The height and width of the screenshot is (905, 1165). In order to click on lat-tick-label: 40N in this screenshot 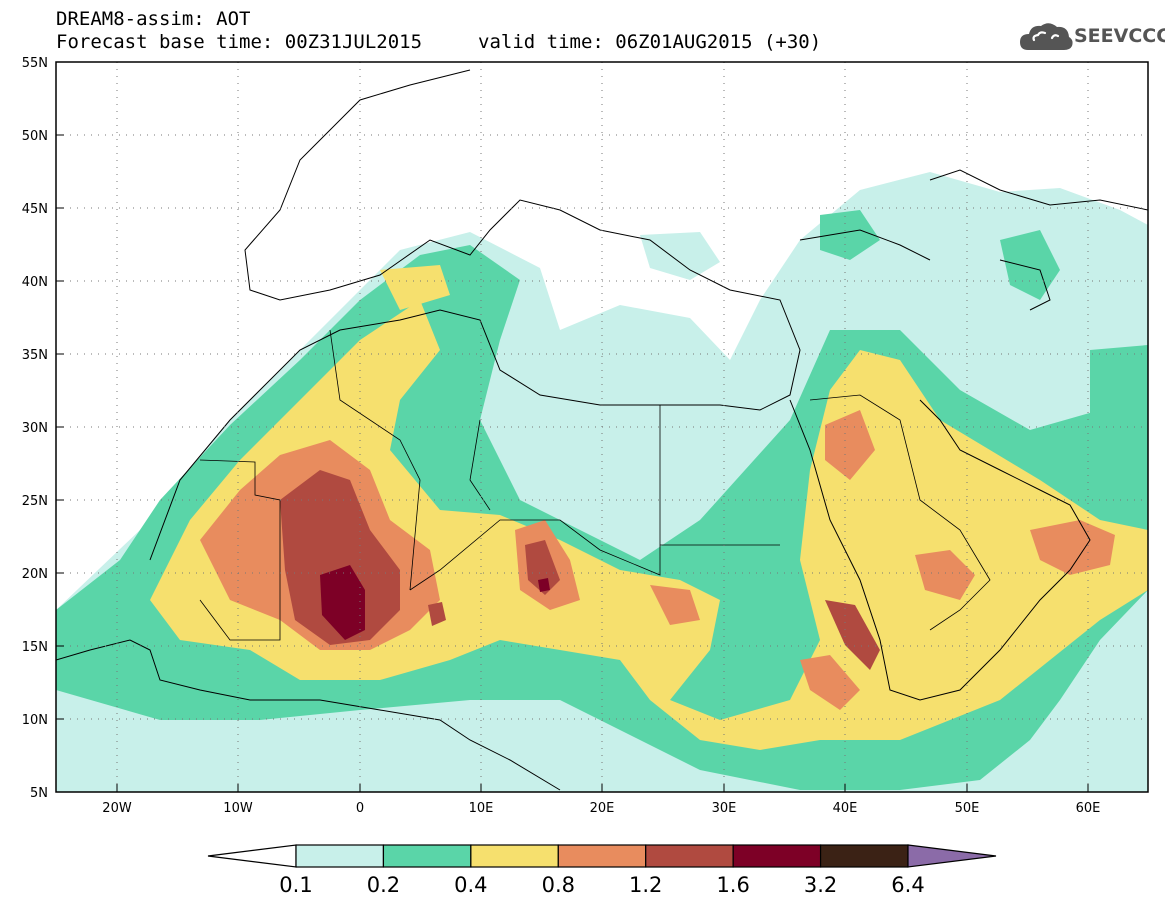, I will do `click(35, 282)`.